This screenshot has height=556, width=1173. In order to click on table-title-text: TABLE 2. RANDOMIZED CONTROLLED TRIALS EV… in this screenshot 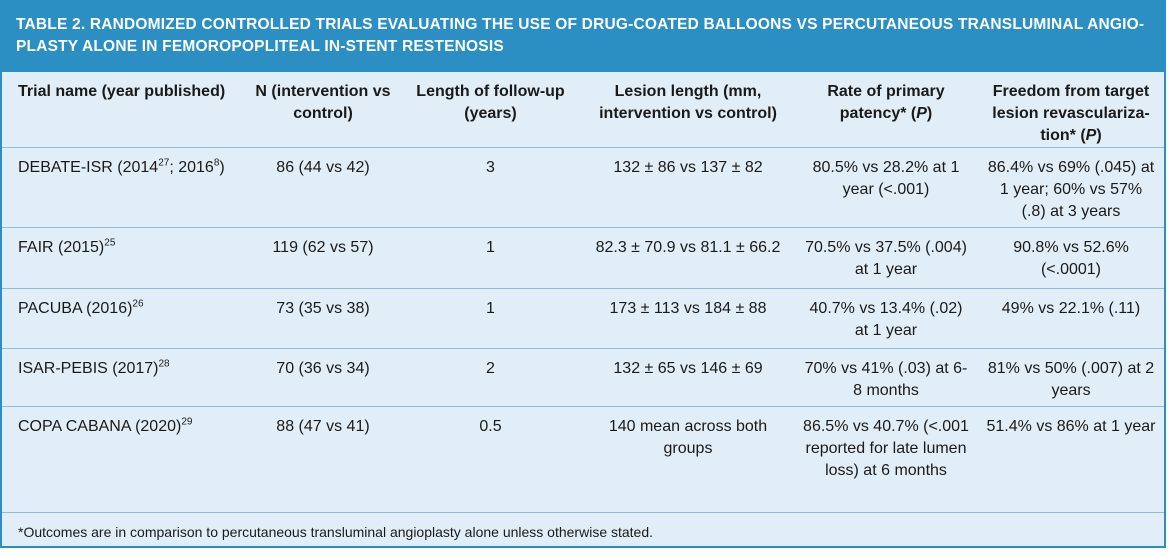, I will do `click(580, 35)`.